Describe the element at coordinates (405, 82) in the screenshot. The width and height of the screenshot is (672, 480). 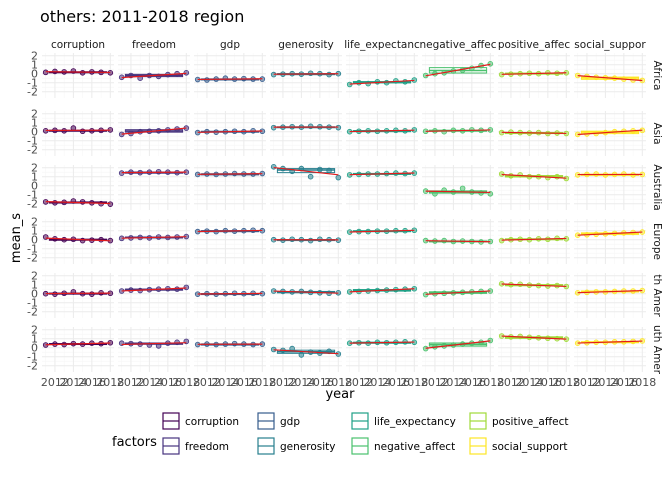
I see `point-0-life_expectancy-2017` at that location.